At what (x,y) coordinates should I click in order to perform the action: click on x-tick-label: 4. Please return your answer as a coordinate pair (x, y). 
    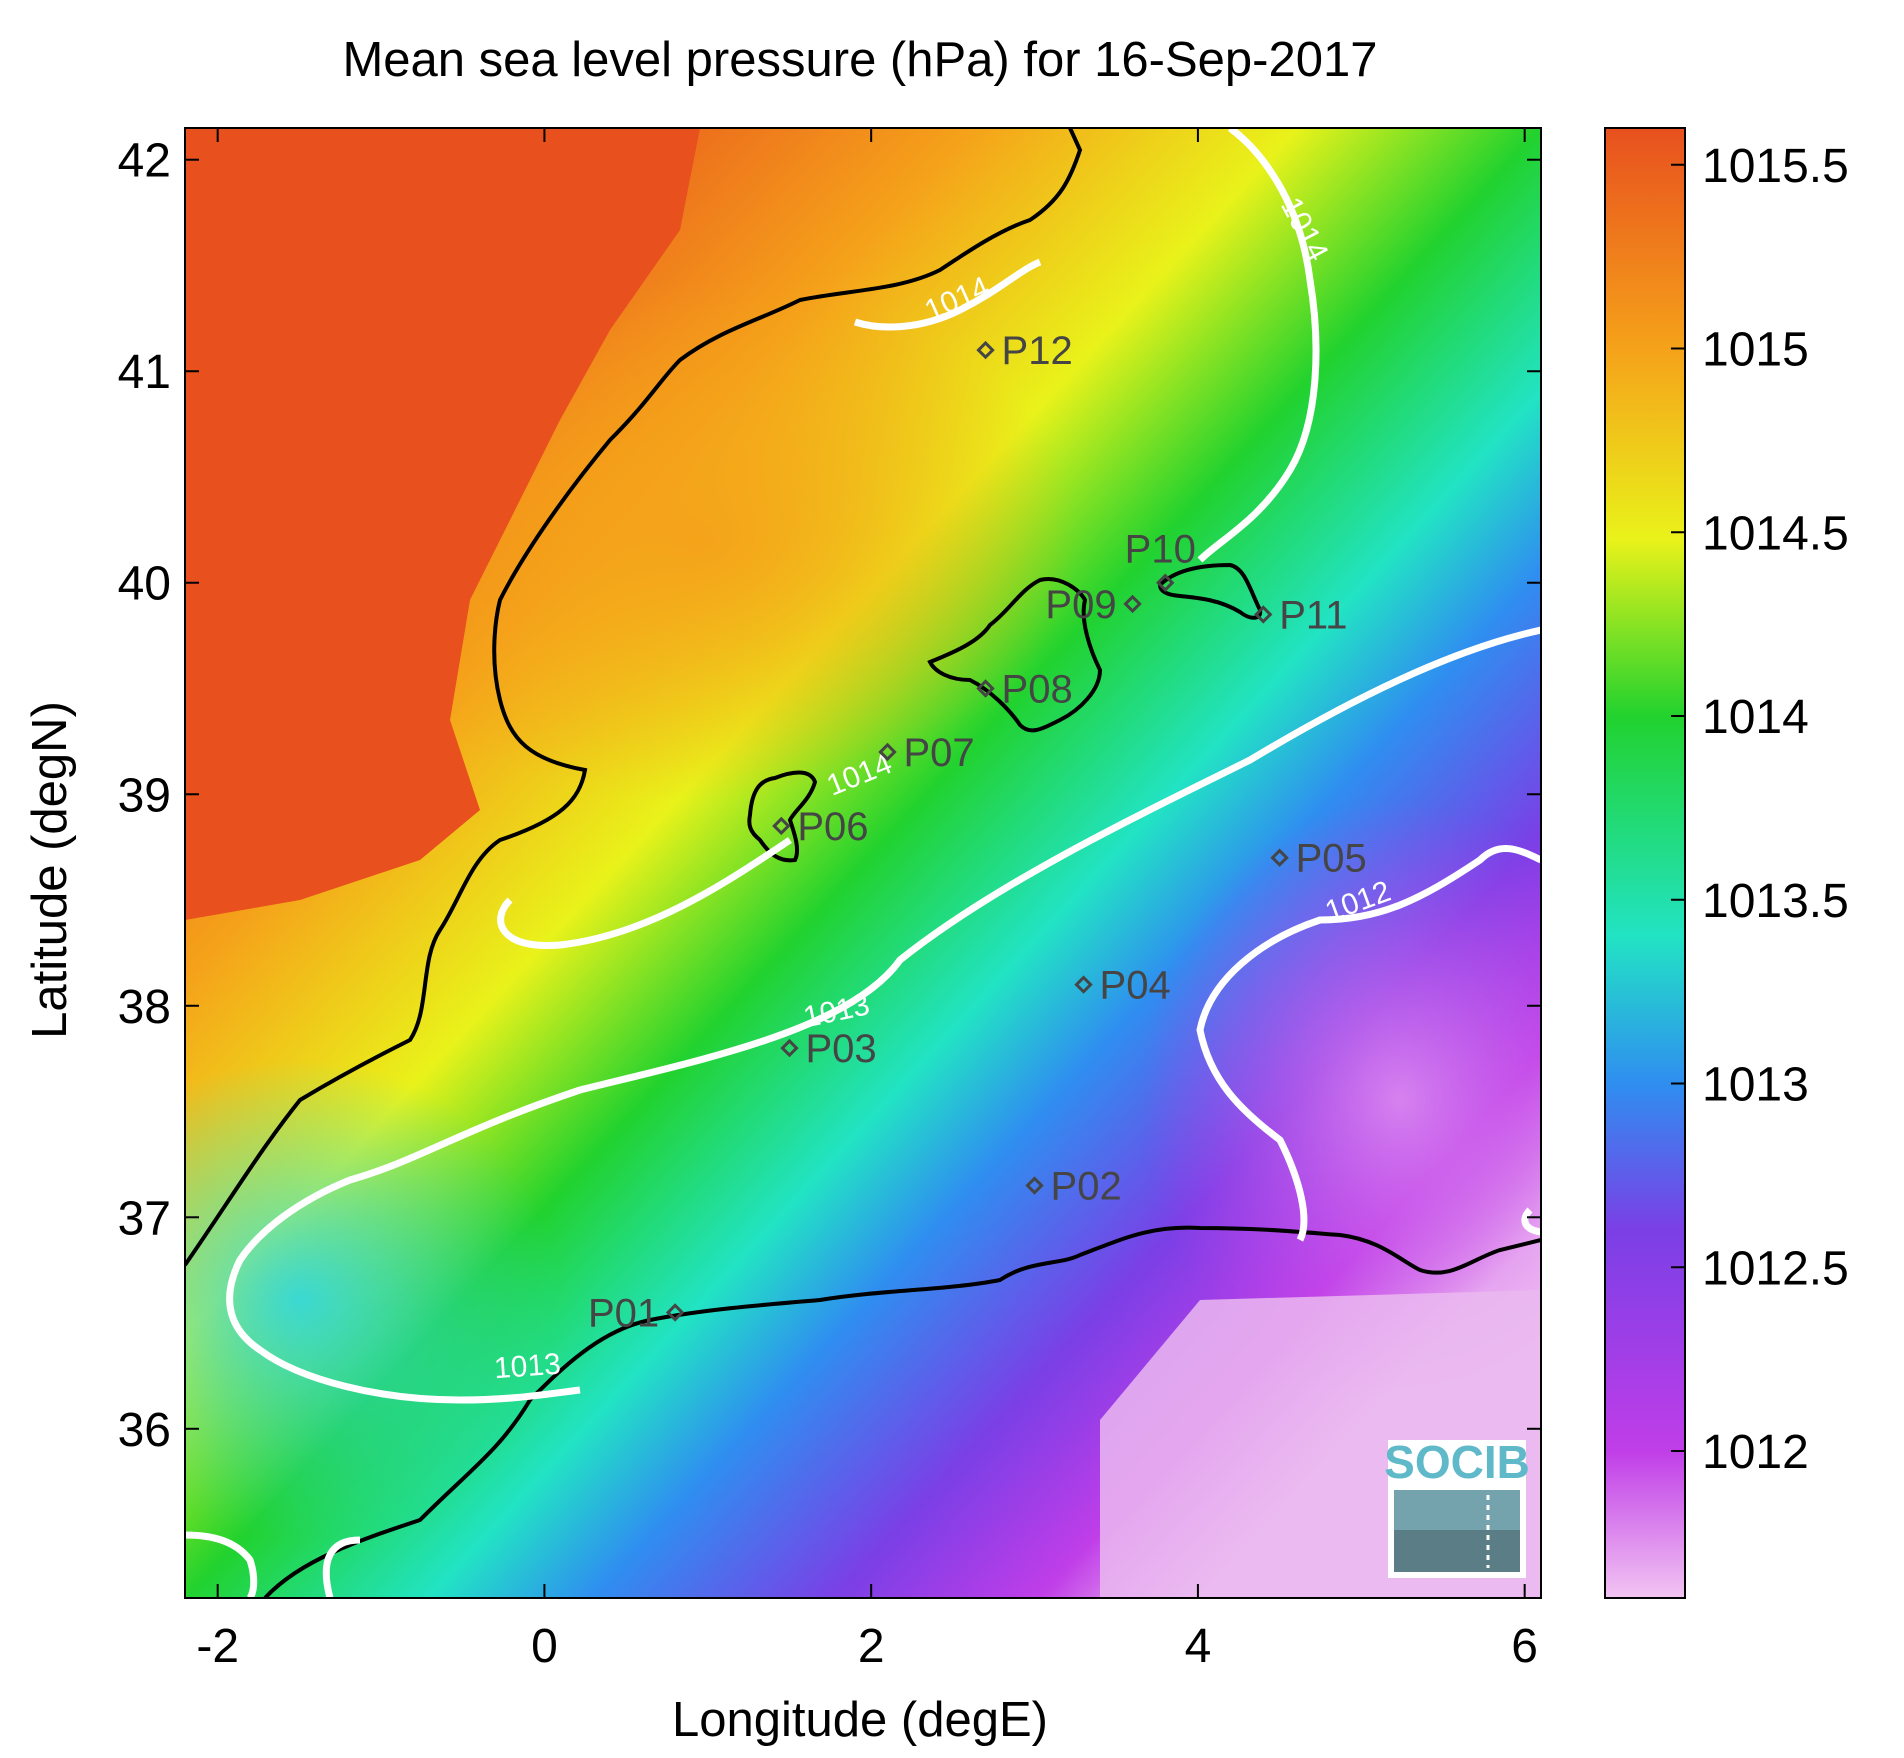
    Looking at the image, I should click on (1198, 1646).